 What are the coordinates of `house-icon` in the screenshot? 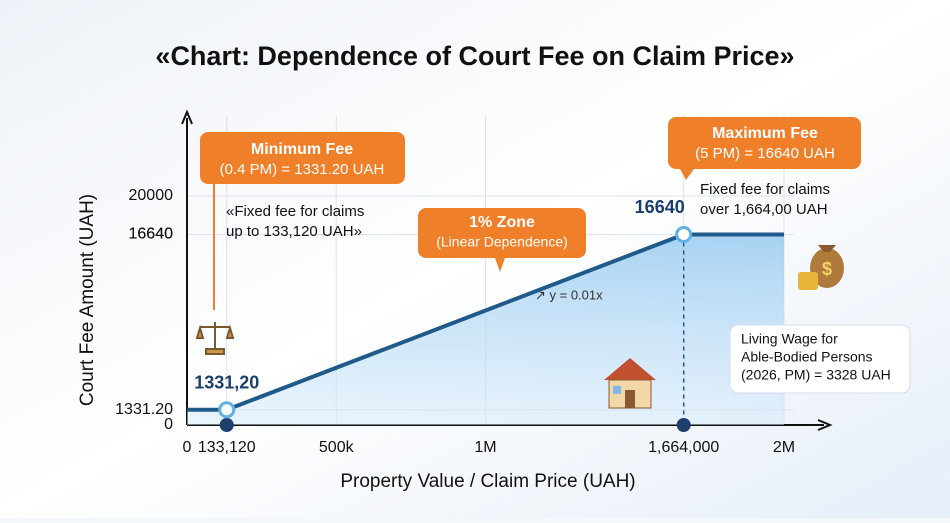 It's located at (630, 383).